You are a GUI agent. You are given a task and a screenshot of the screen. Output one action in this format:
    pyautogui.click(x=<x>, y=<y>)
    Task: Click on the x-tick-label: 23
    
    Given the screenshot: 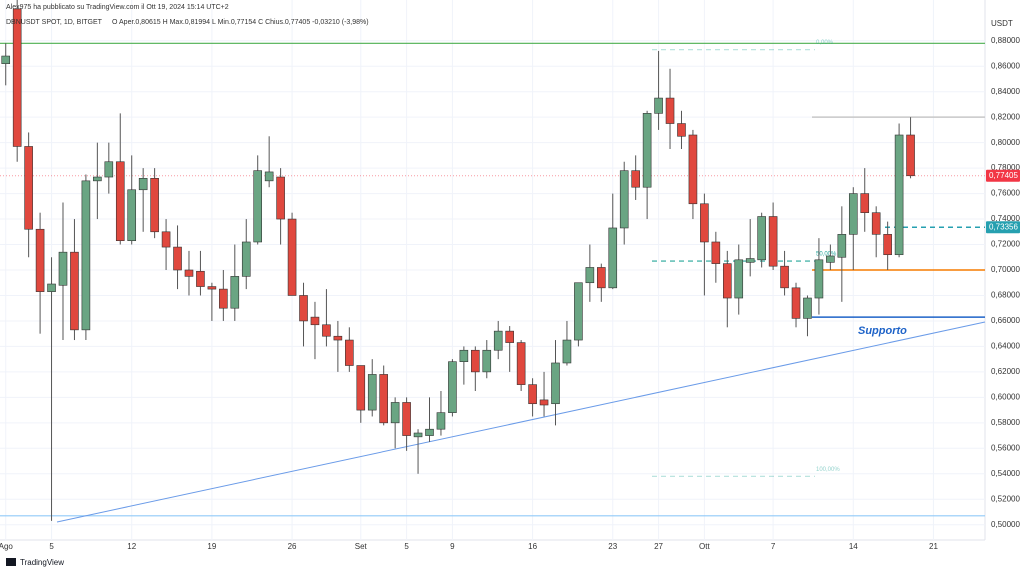 What is the action you would take?
    pyautogui.click(x=612, y=546)
    